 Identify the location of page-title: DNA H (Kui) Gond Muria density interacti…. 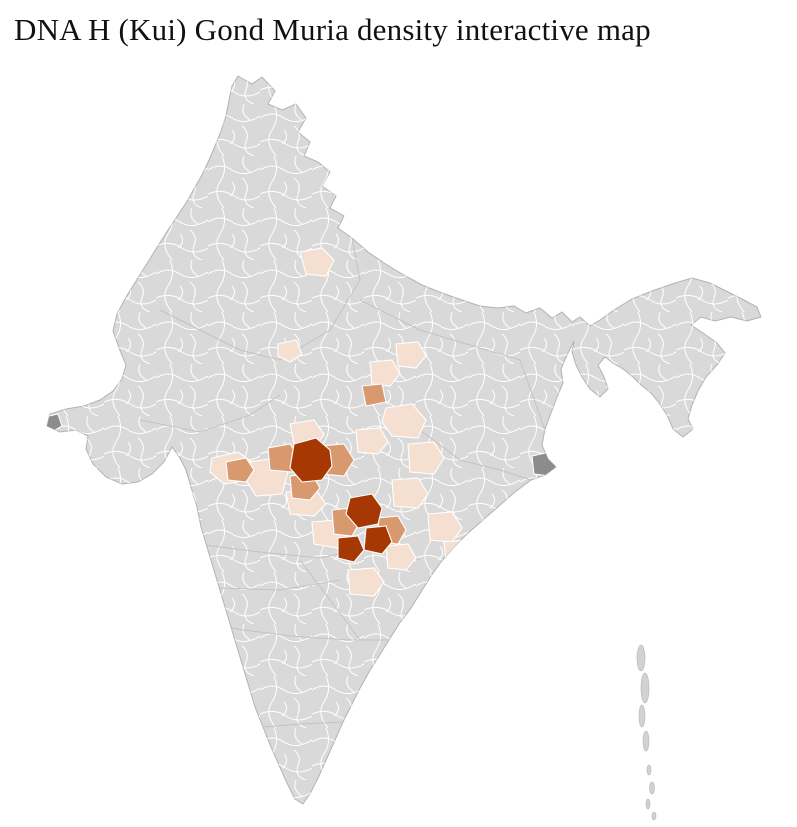
(332, 29).